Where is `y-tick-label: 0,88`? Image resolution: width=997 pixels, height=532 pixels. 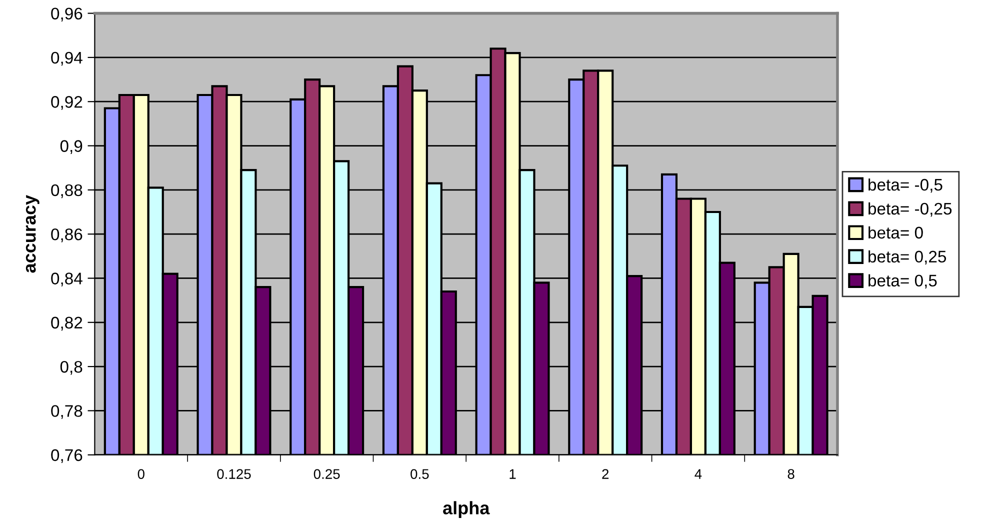 y-tick-label: 0,88 is located at coordinates (66, 191).